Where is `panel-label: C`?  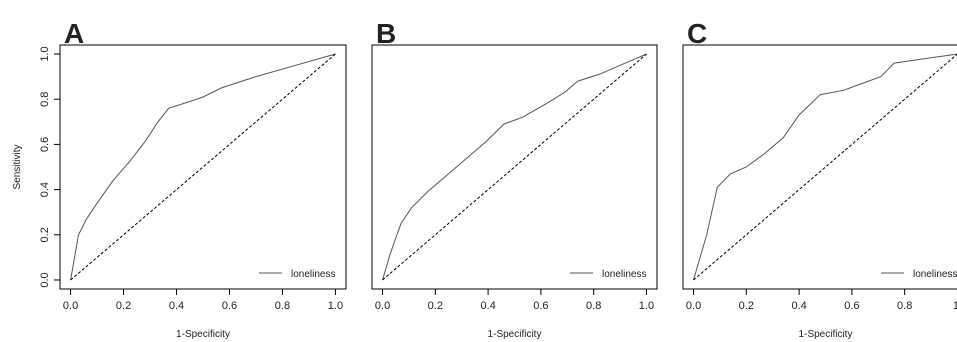
panel-label: C is located at coordinates (697, 33).